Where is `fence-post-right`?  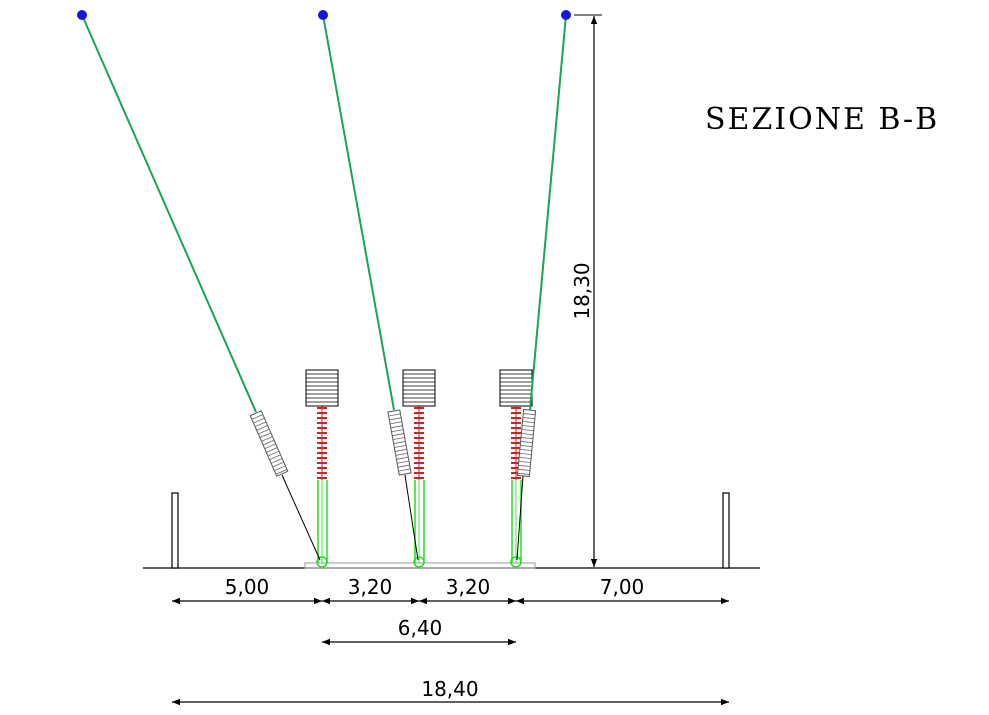 fence-post-right is located at coordinates (726, 530).